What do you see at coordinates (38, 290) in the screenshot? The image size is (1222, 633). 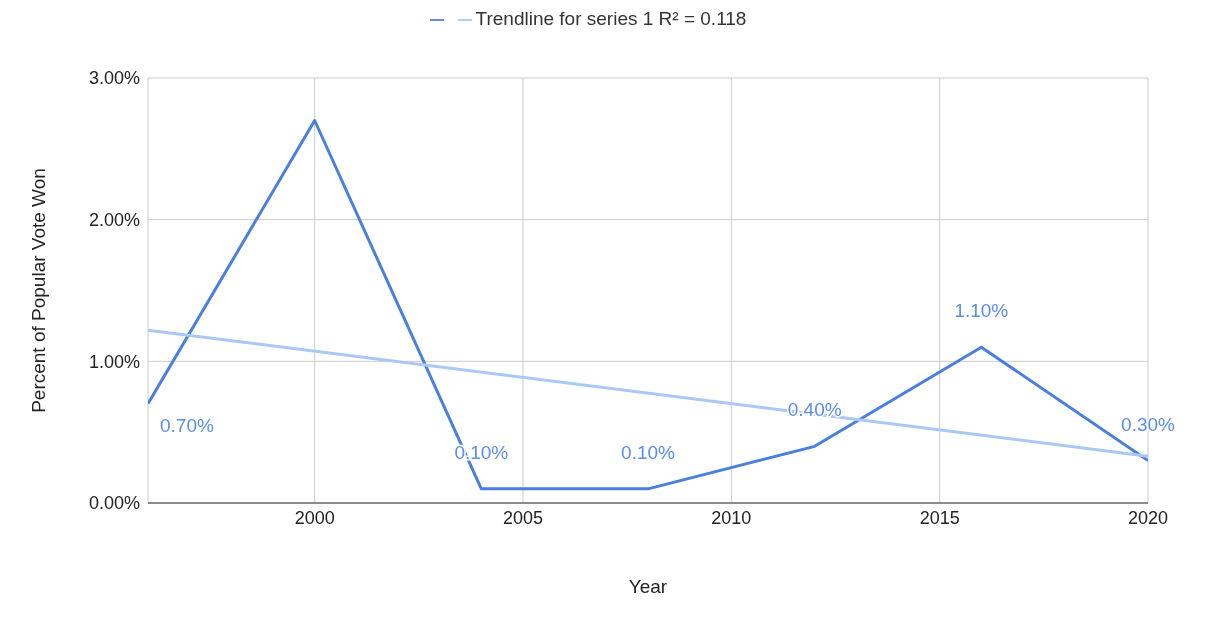 I see `y-axis-title: Percent of Popular Vote Won` at bounding box center [38, 290].